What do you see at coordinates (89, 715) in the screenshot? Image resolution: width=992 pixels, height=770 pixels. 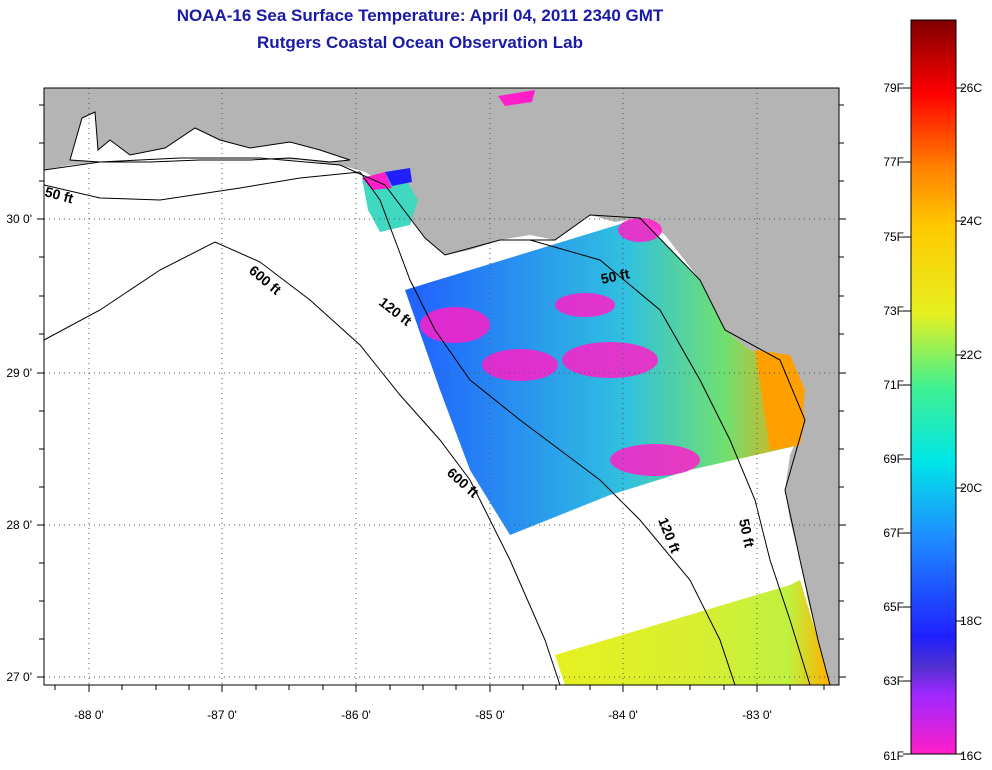 I see `lon-label: -88 0'` at bounding box center [89, 715].